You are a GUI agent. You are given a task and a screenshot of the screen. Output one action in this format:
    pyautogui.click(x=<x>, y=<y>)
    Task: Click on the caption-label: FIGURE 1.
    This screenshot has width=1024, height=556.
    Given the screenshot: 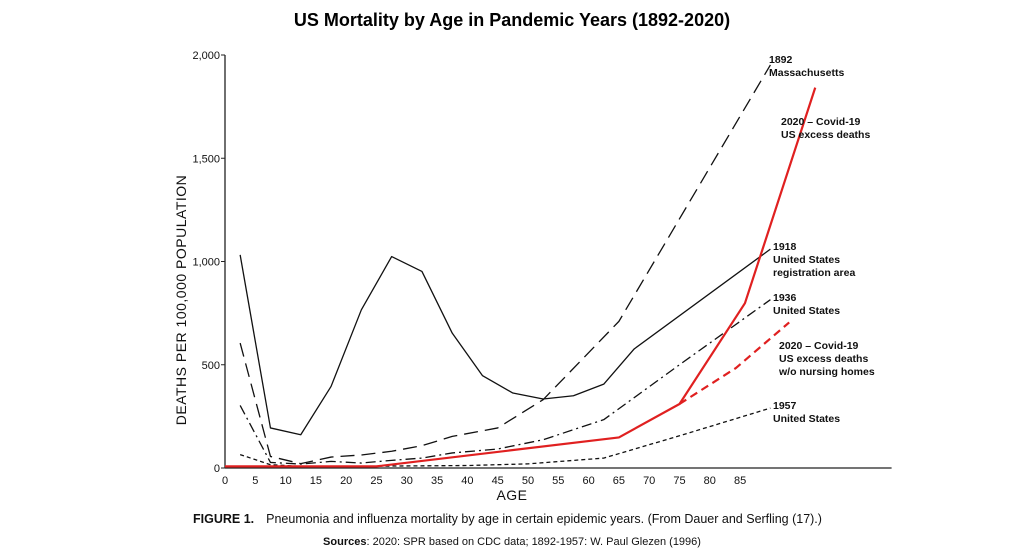 What is the action you would take?
    pyautogui.click(x=223, y=519)
    